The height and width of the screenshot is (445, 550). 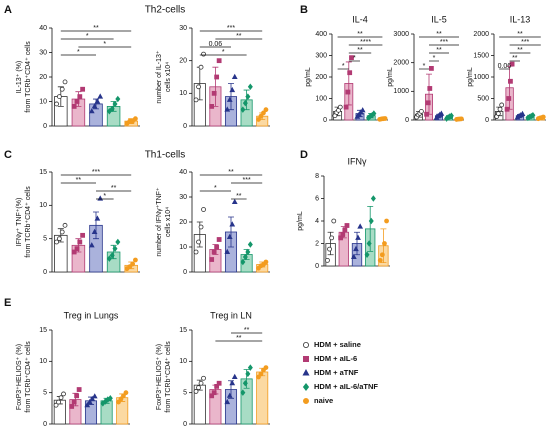 What do you see at coordinates (357, 161) in the screenshot?
I see `chart-title: IFNγ` at bounding box center [357, 161].